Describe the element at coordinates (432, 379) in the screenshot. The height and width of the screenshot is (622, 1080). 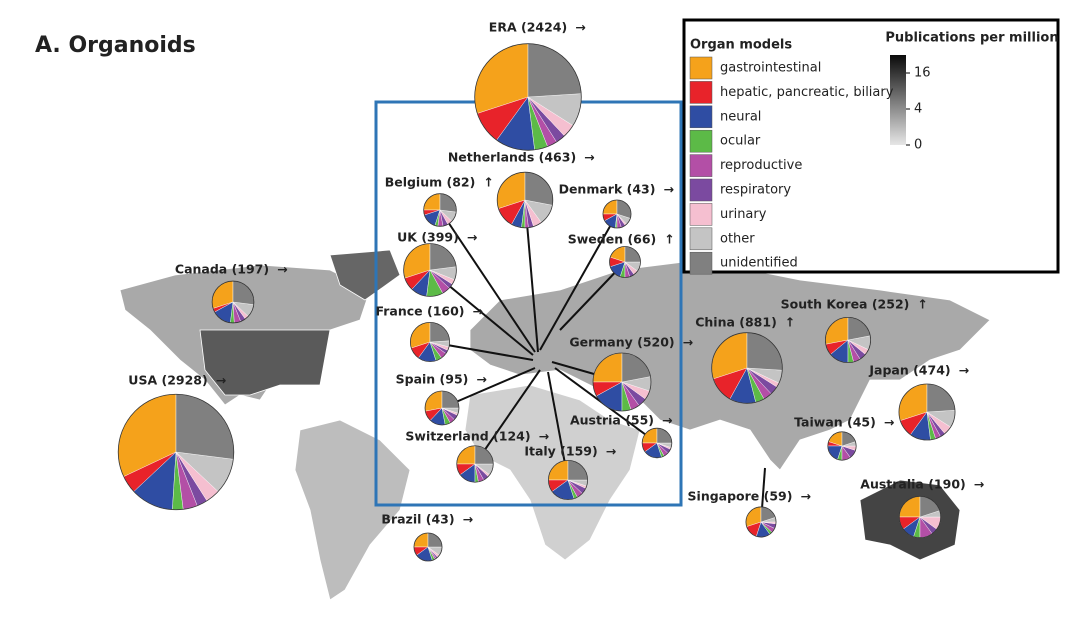
I see `country-label: Spain (95)` at that location.